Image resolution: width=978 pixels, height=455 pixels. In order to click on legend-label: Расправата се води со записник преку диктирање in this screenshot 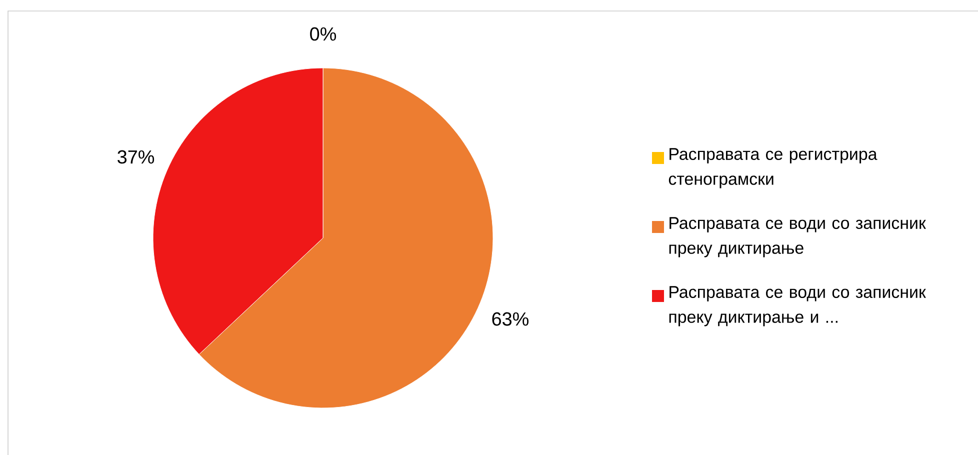, I will do `click(797, 237)`.